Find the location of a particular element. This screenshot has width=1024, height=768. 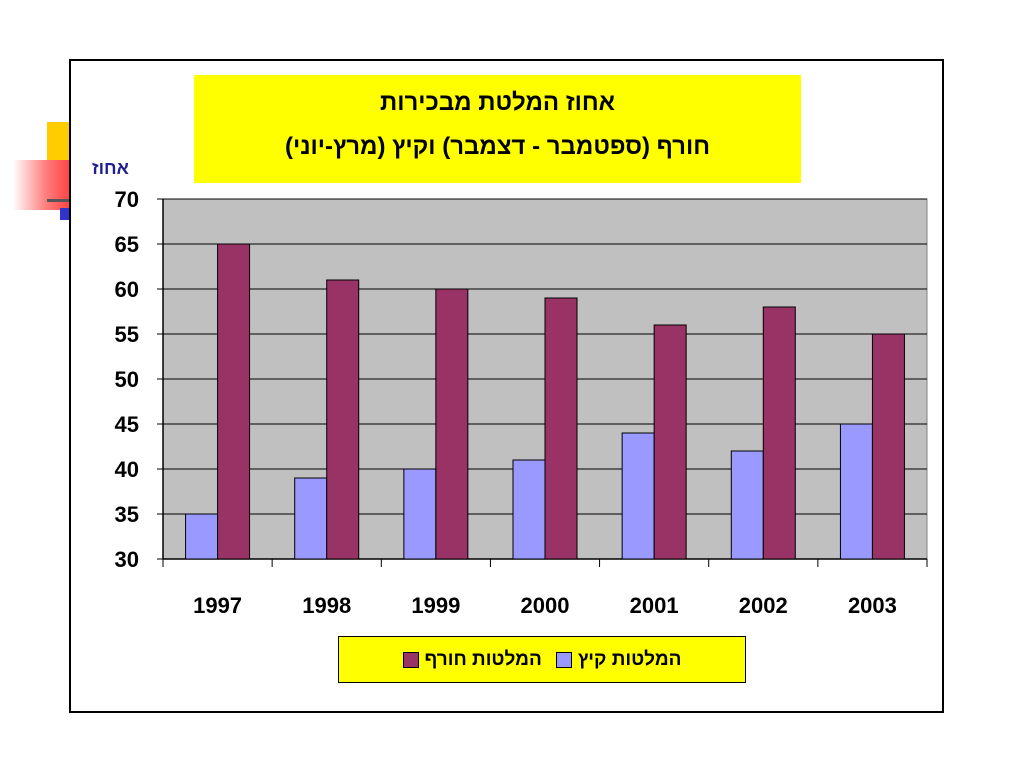

y-tick-label: 60 is located at coordinates (127, 289).